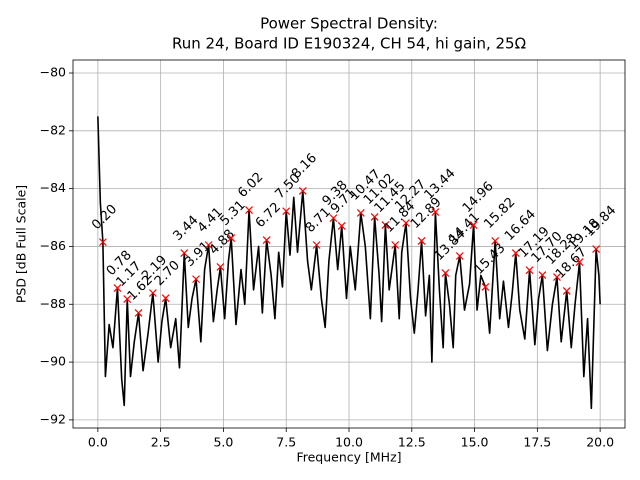 The height and width of the screenshot is (480, 640). Describe the element at coordinates (53, 245) in the screenshot. I see `y-tick-label: −86` at that location.